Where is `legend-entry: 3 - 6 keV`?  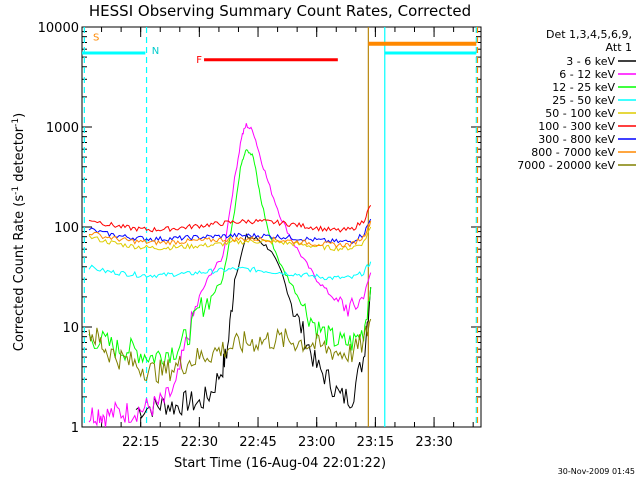 legend-entry: 3 - 6 keV is located at coordinates (590, 61).